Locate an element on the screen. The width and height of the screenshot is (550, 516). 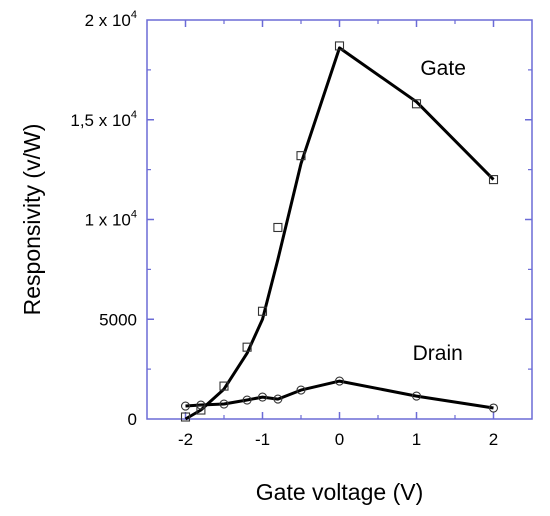
y-tick-label: 1,5 x 104 is located at coordinates (103, 119).